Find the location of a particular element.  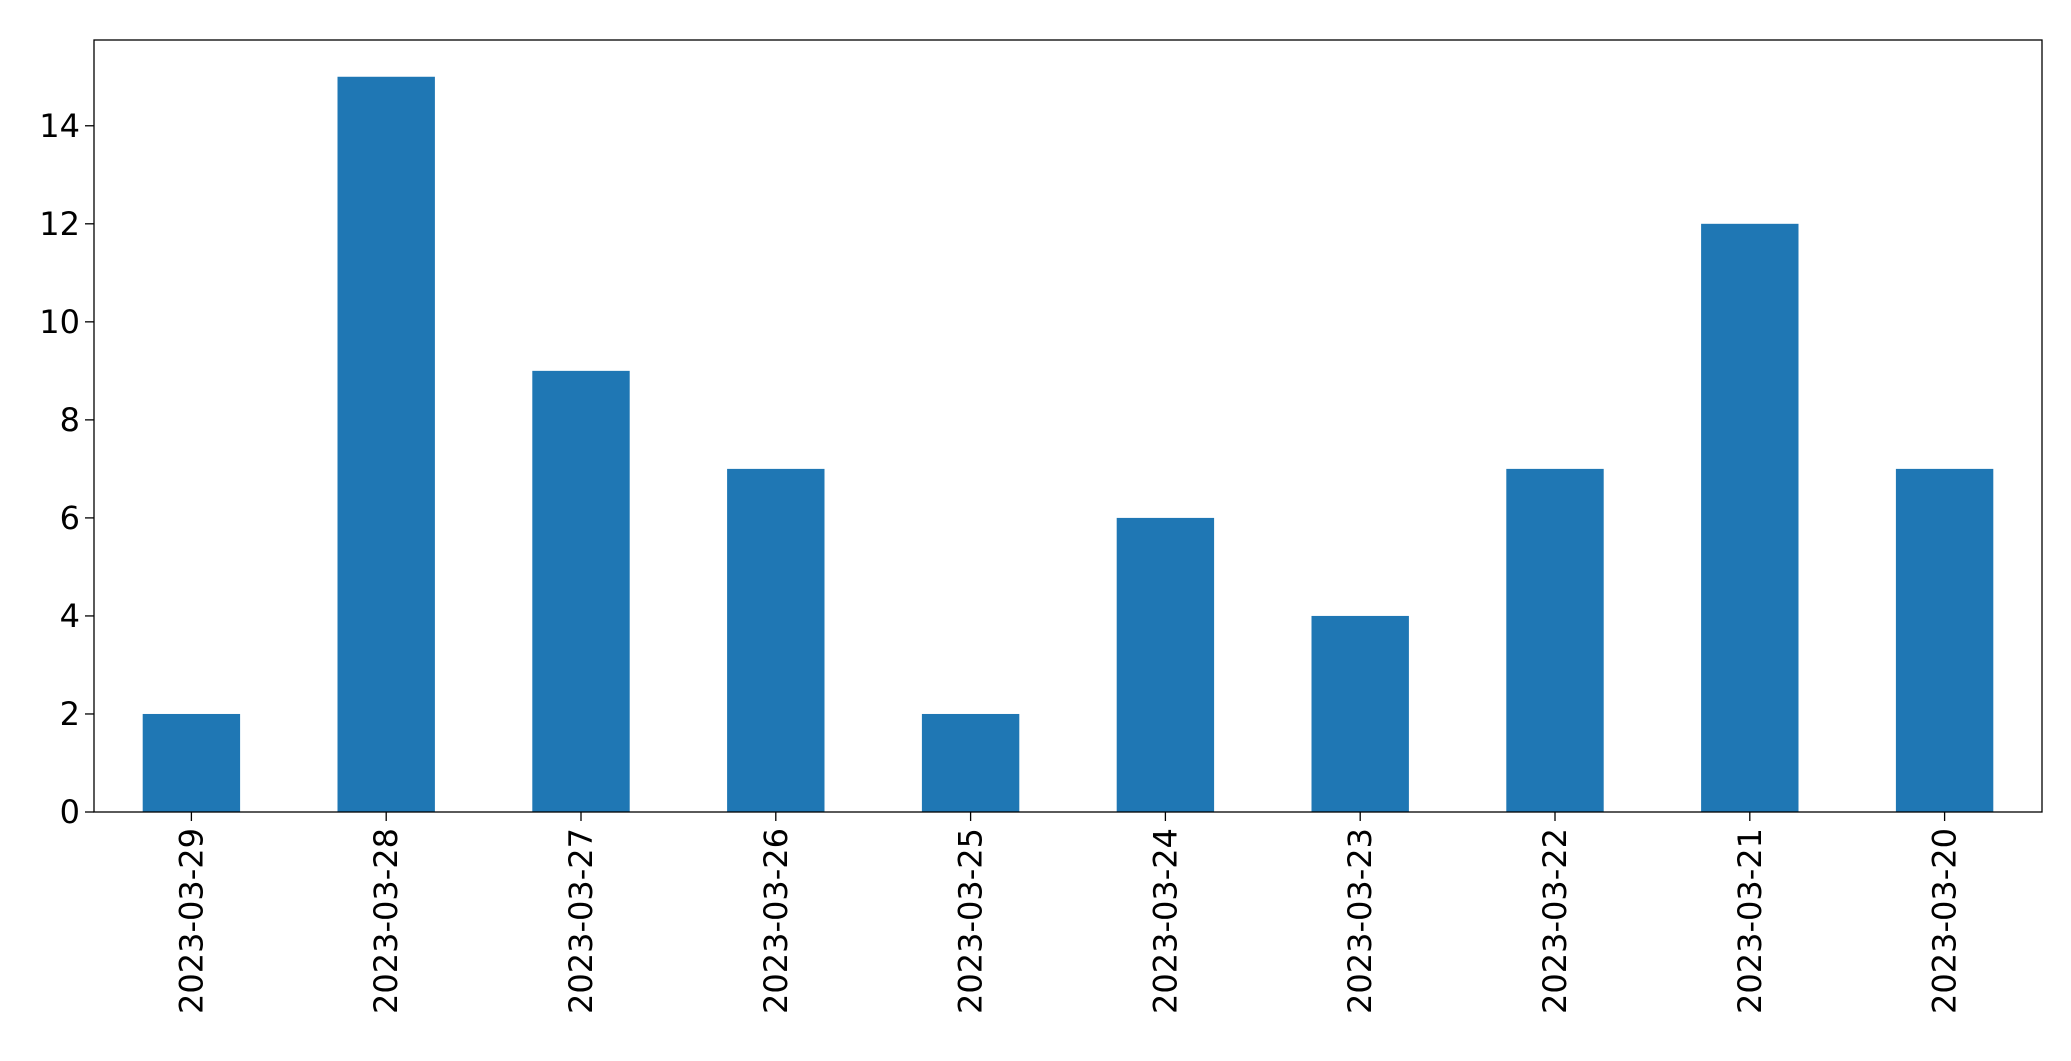

y-tick-label: 6 is located at coordinates (70, 518).